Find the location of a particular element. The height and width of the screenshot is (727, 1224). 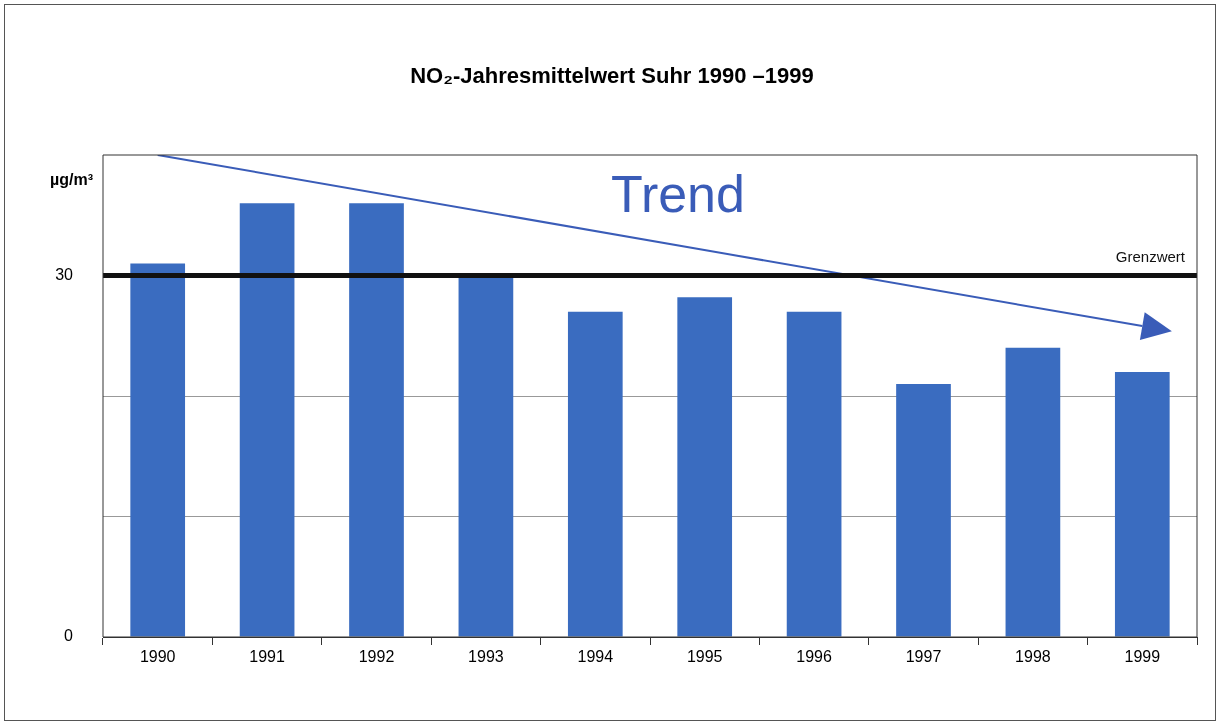

annotation: Trend is located at coordinates (678, 194).